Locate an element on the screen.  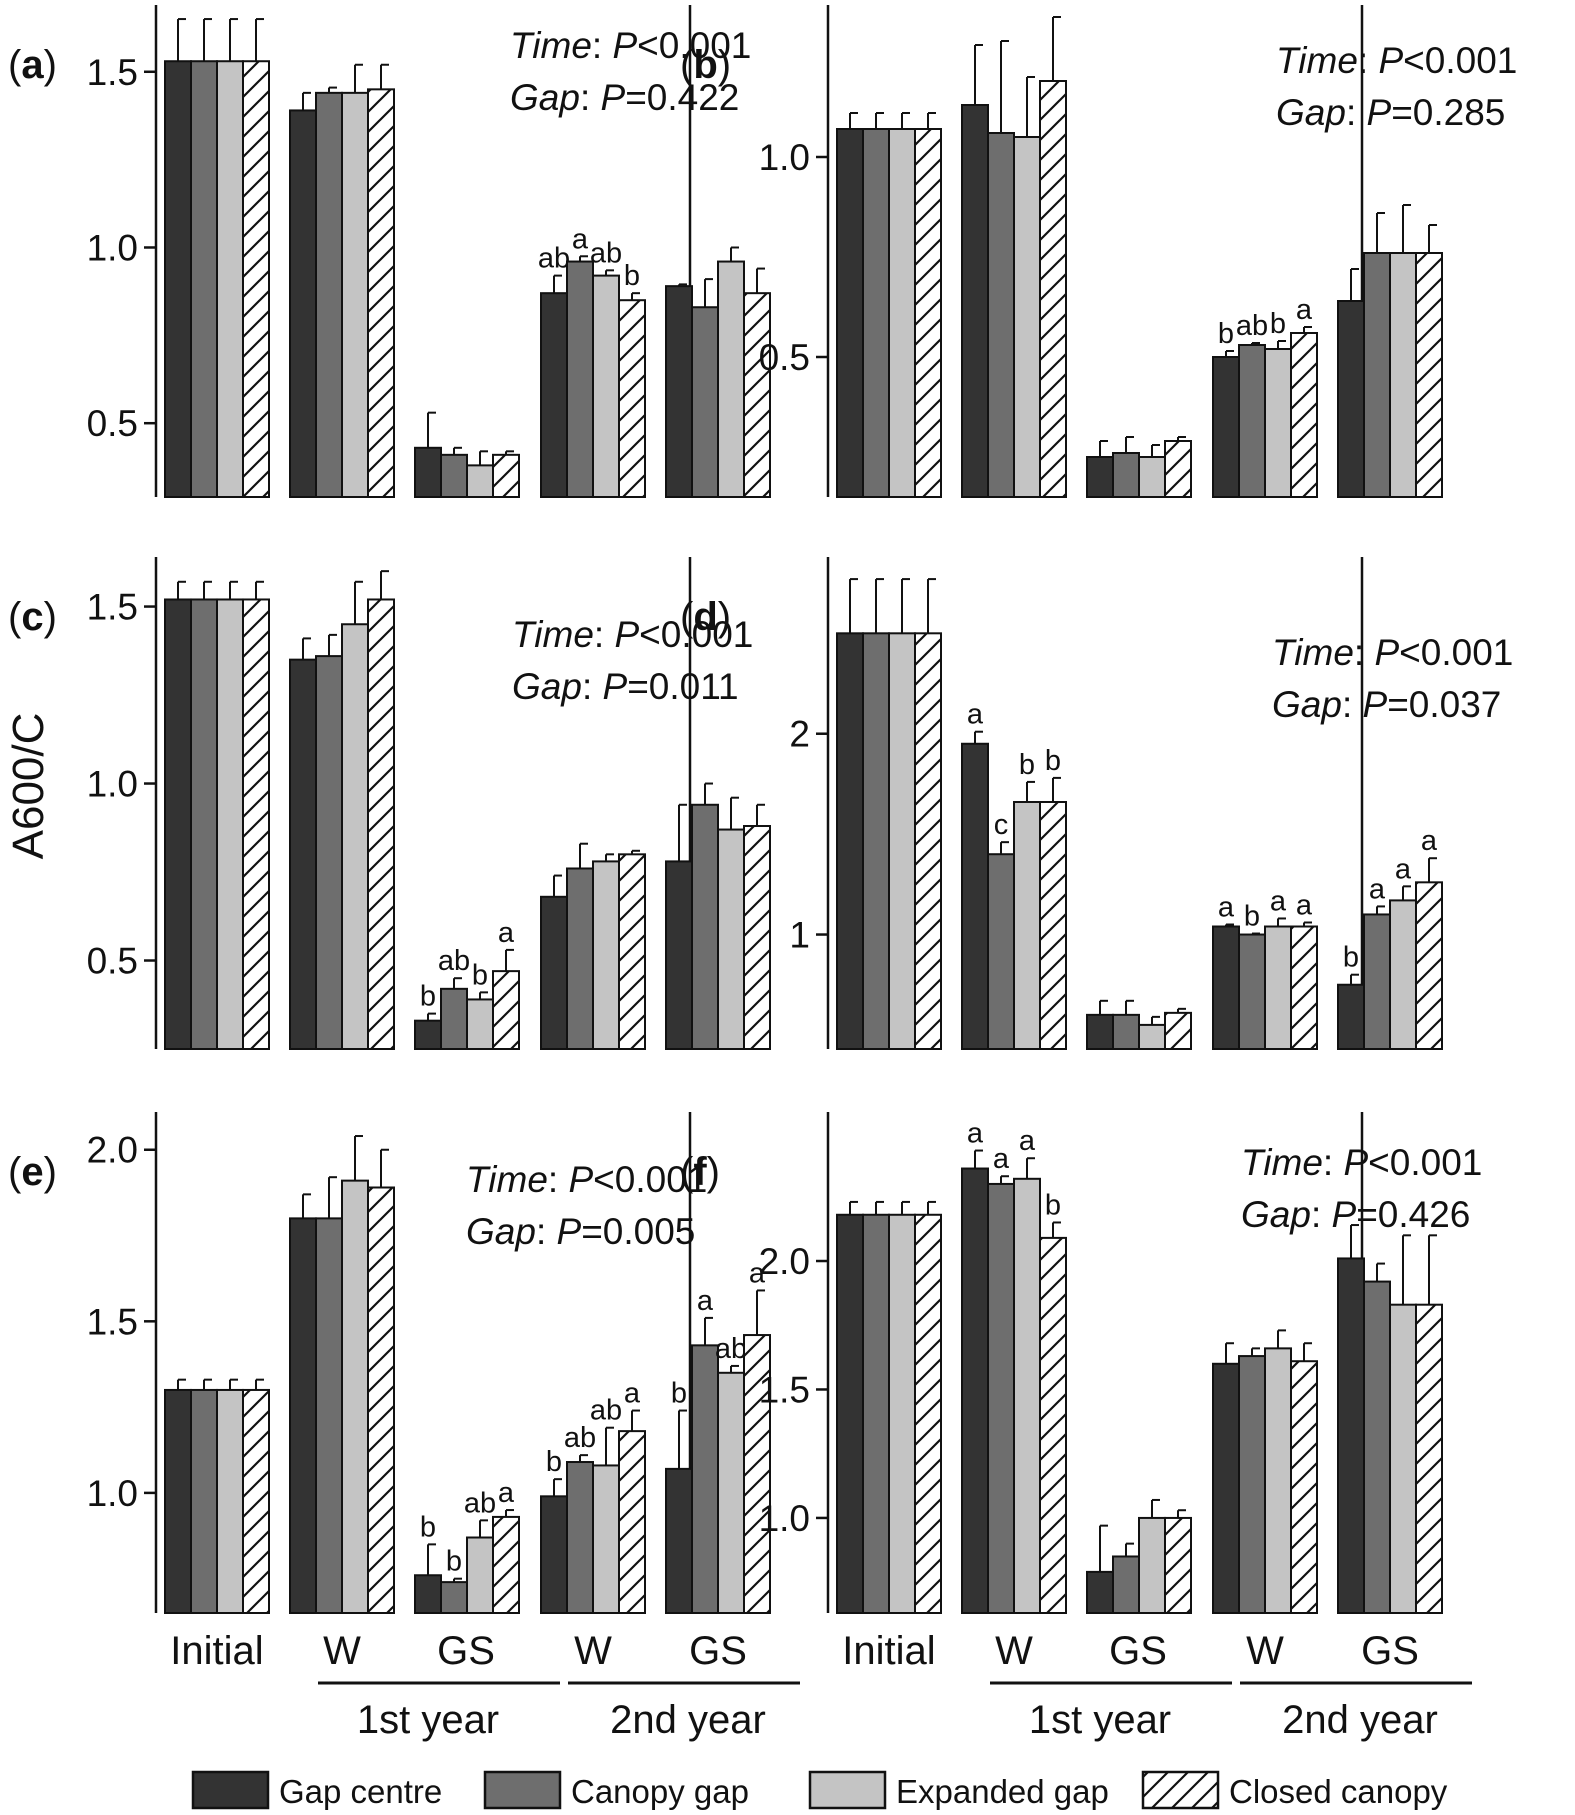
y-tick-label: 1 is located at coordinates (799, 935).